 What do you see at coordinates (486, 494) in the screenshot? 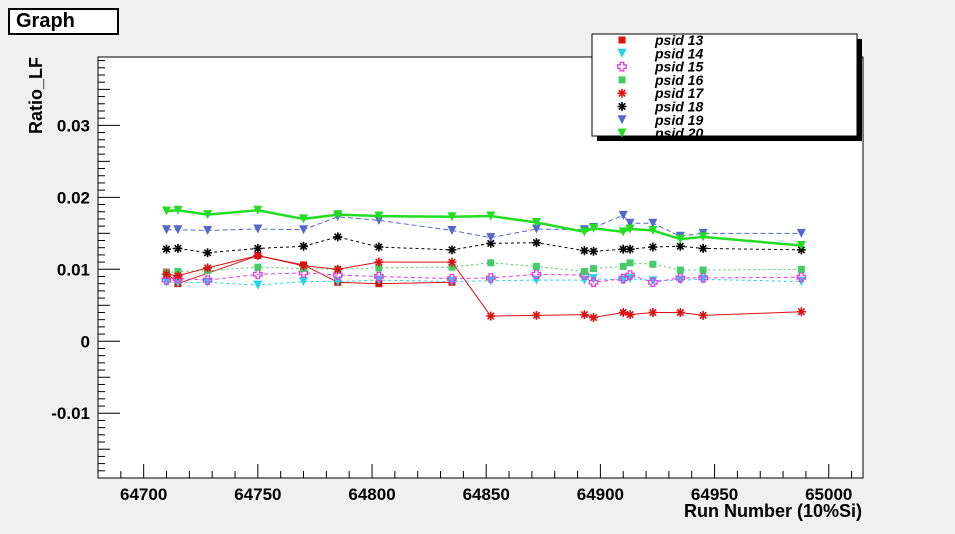
I see `x-tick-label: 64850` at bounding box center [486, 494].